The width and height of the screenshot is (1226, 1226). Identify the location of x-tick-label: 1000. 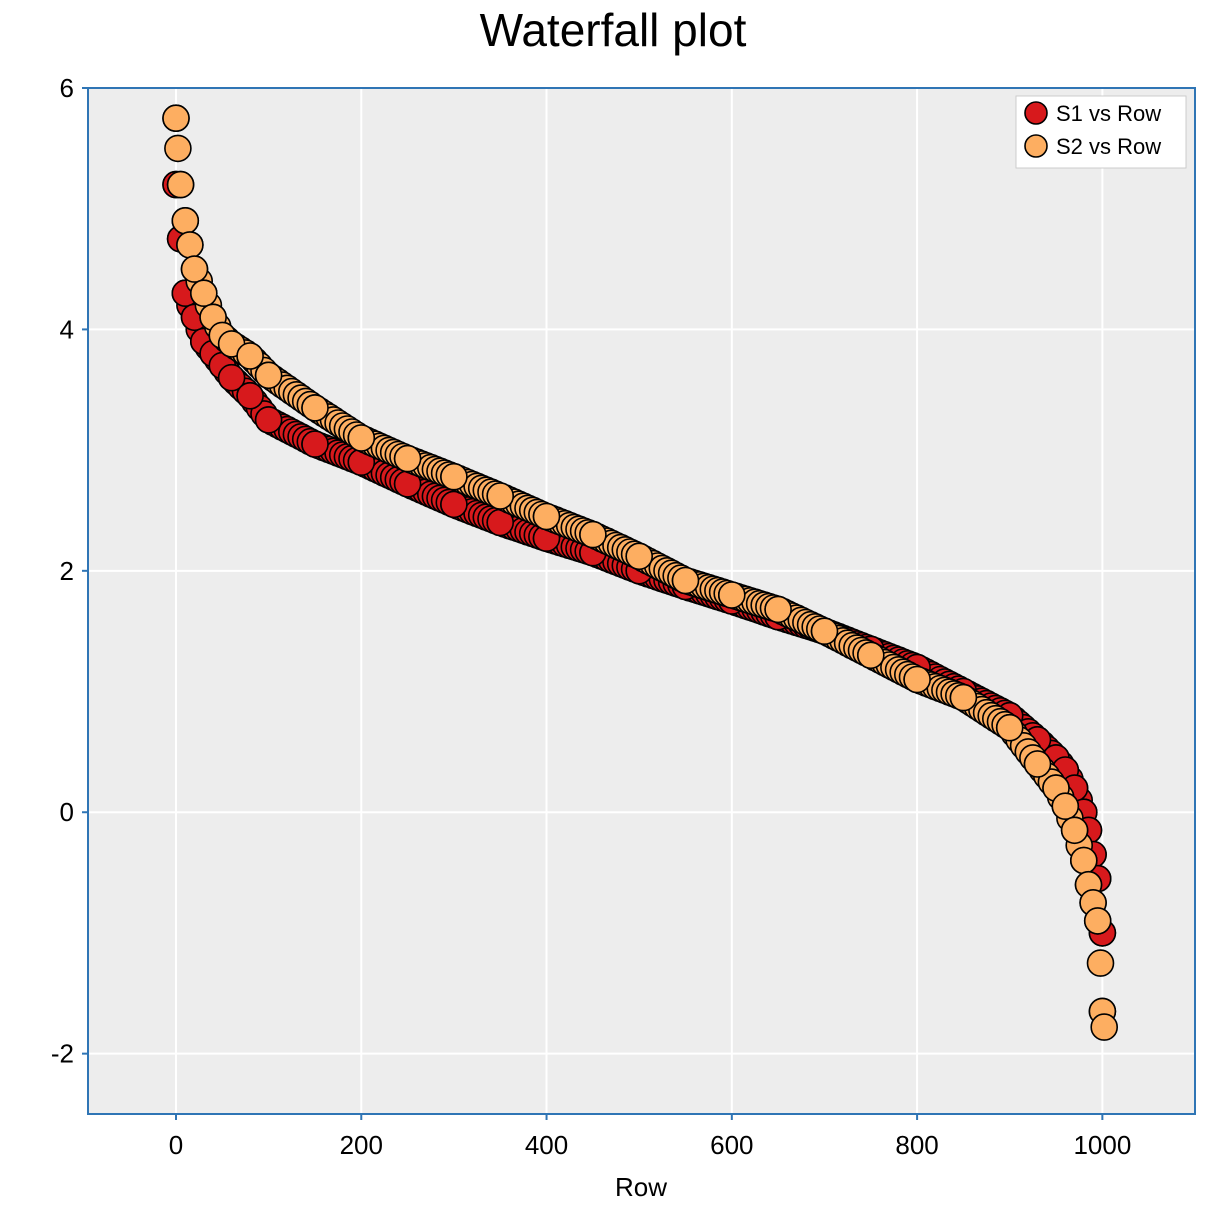
(1102, 1145).